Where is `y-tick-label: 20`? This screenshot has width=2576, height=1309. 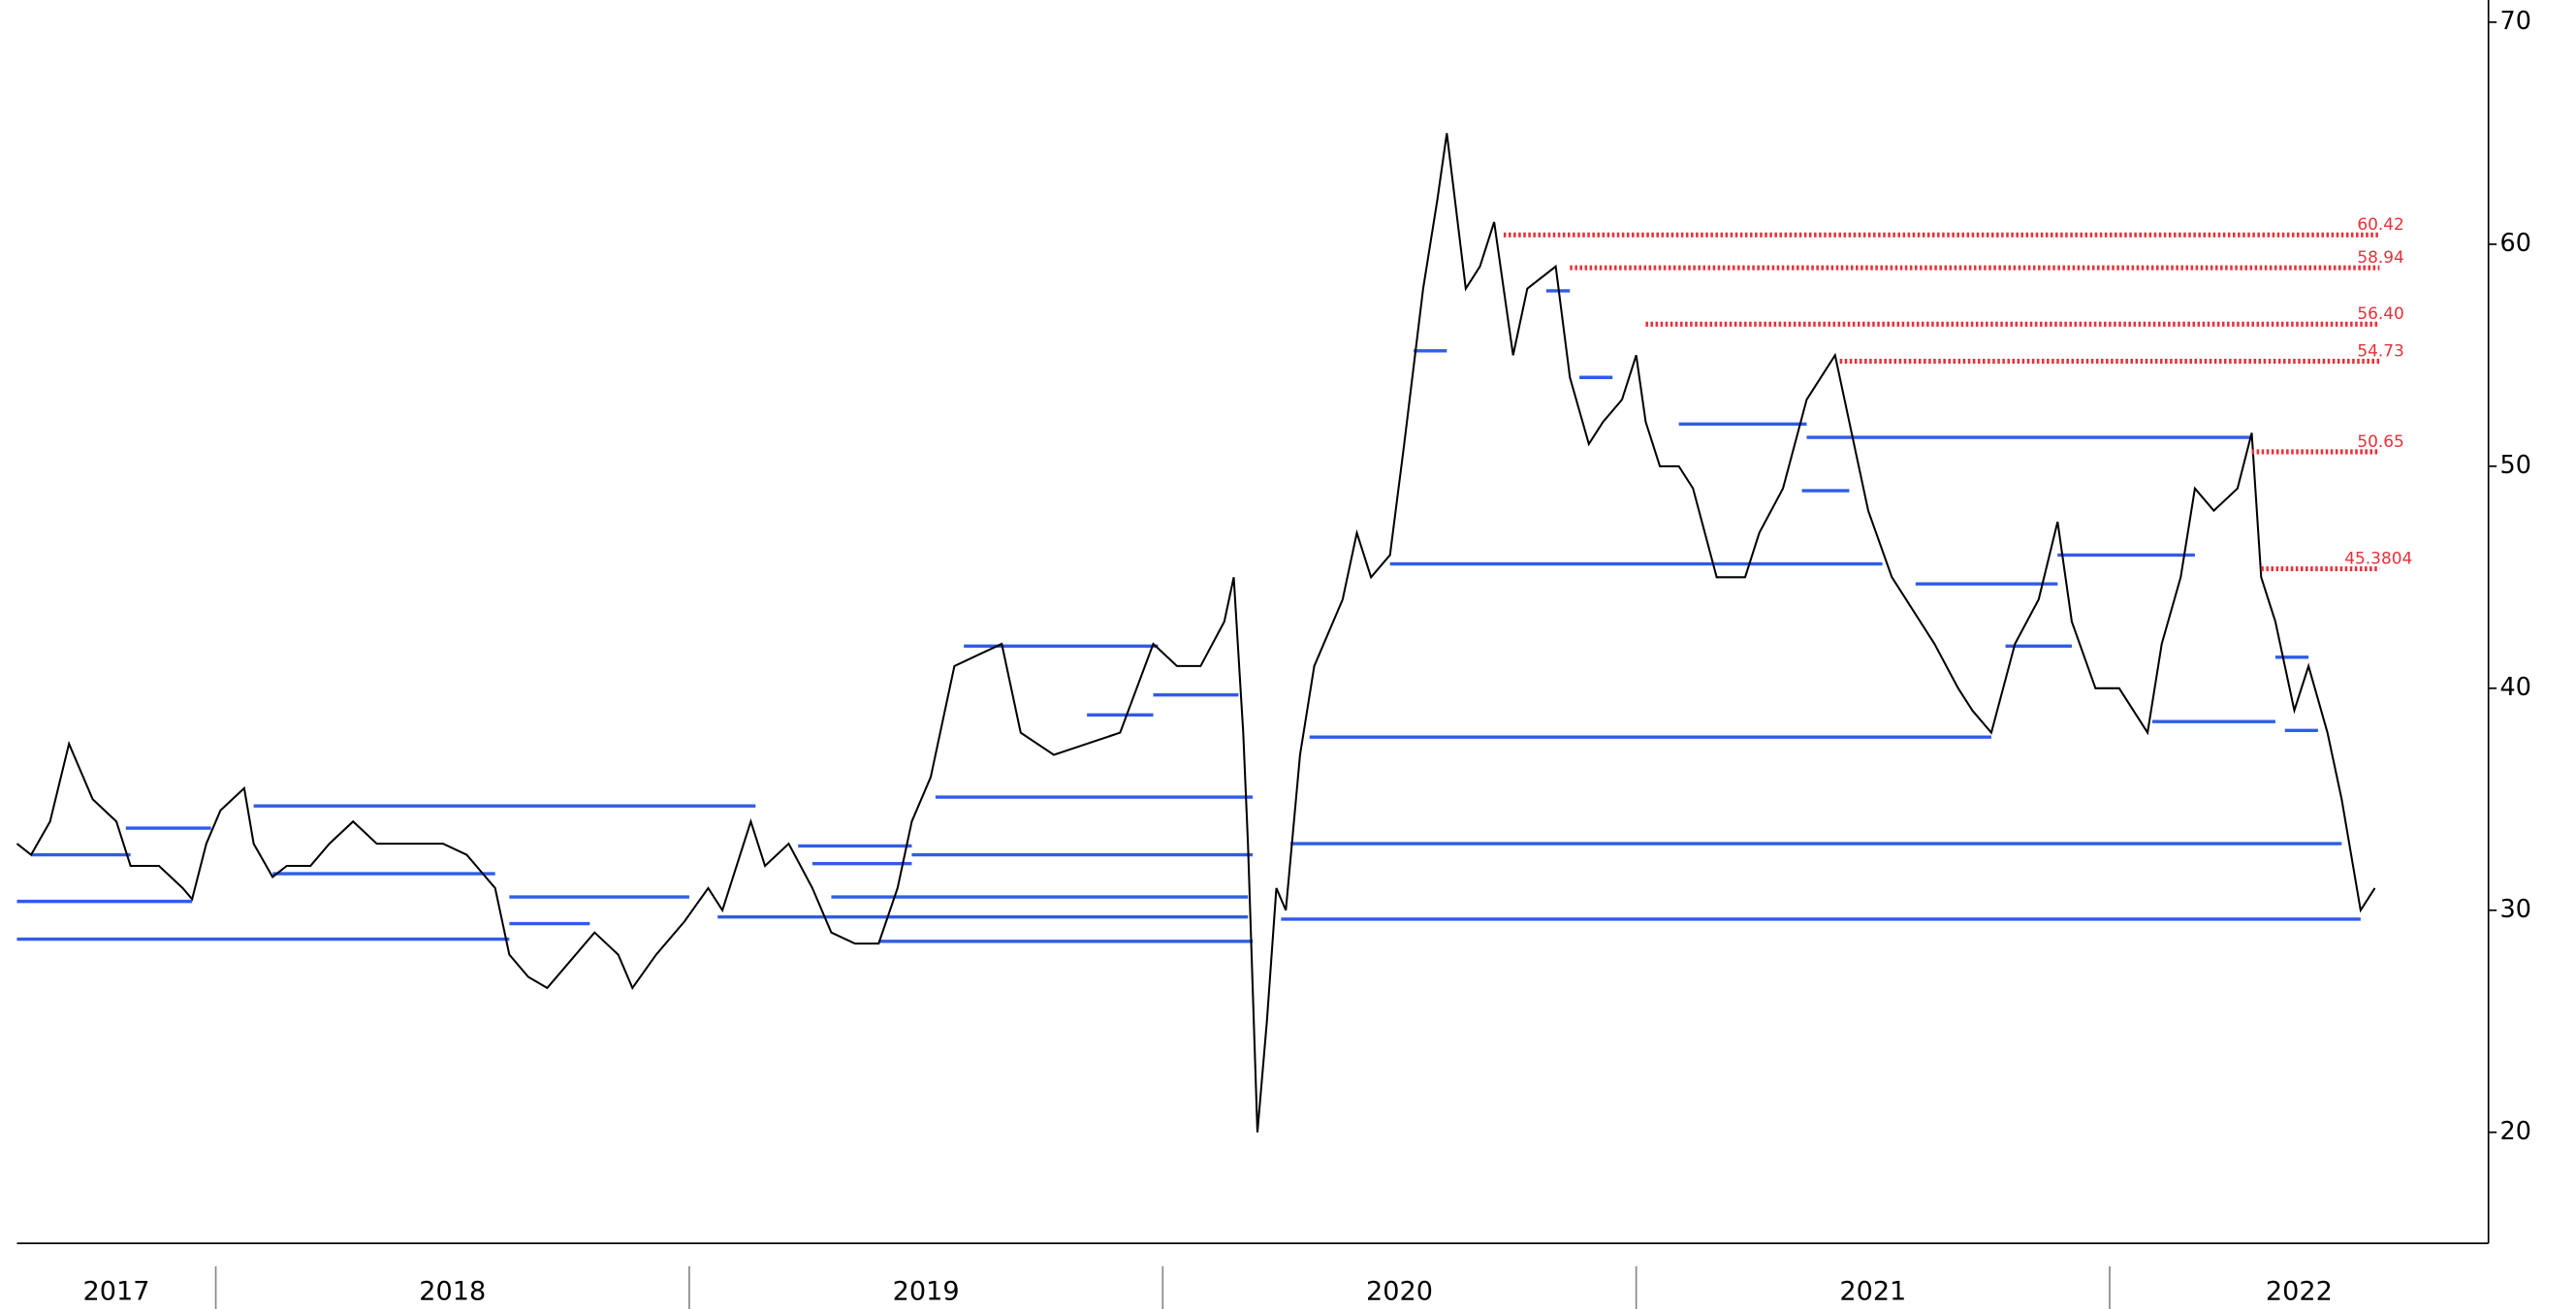
y-tick-label: 20 is located at coordinates (2515, 1130).